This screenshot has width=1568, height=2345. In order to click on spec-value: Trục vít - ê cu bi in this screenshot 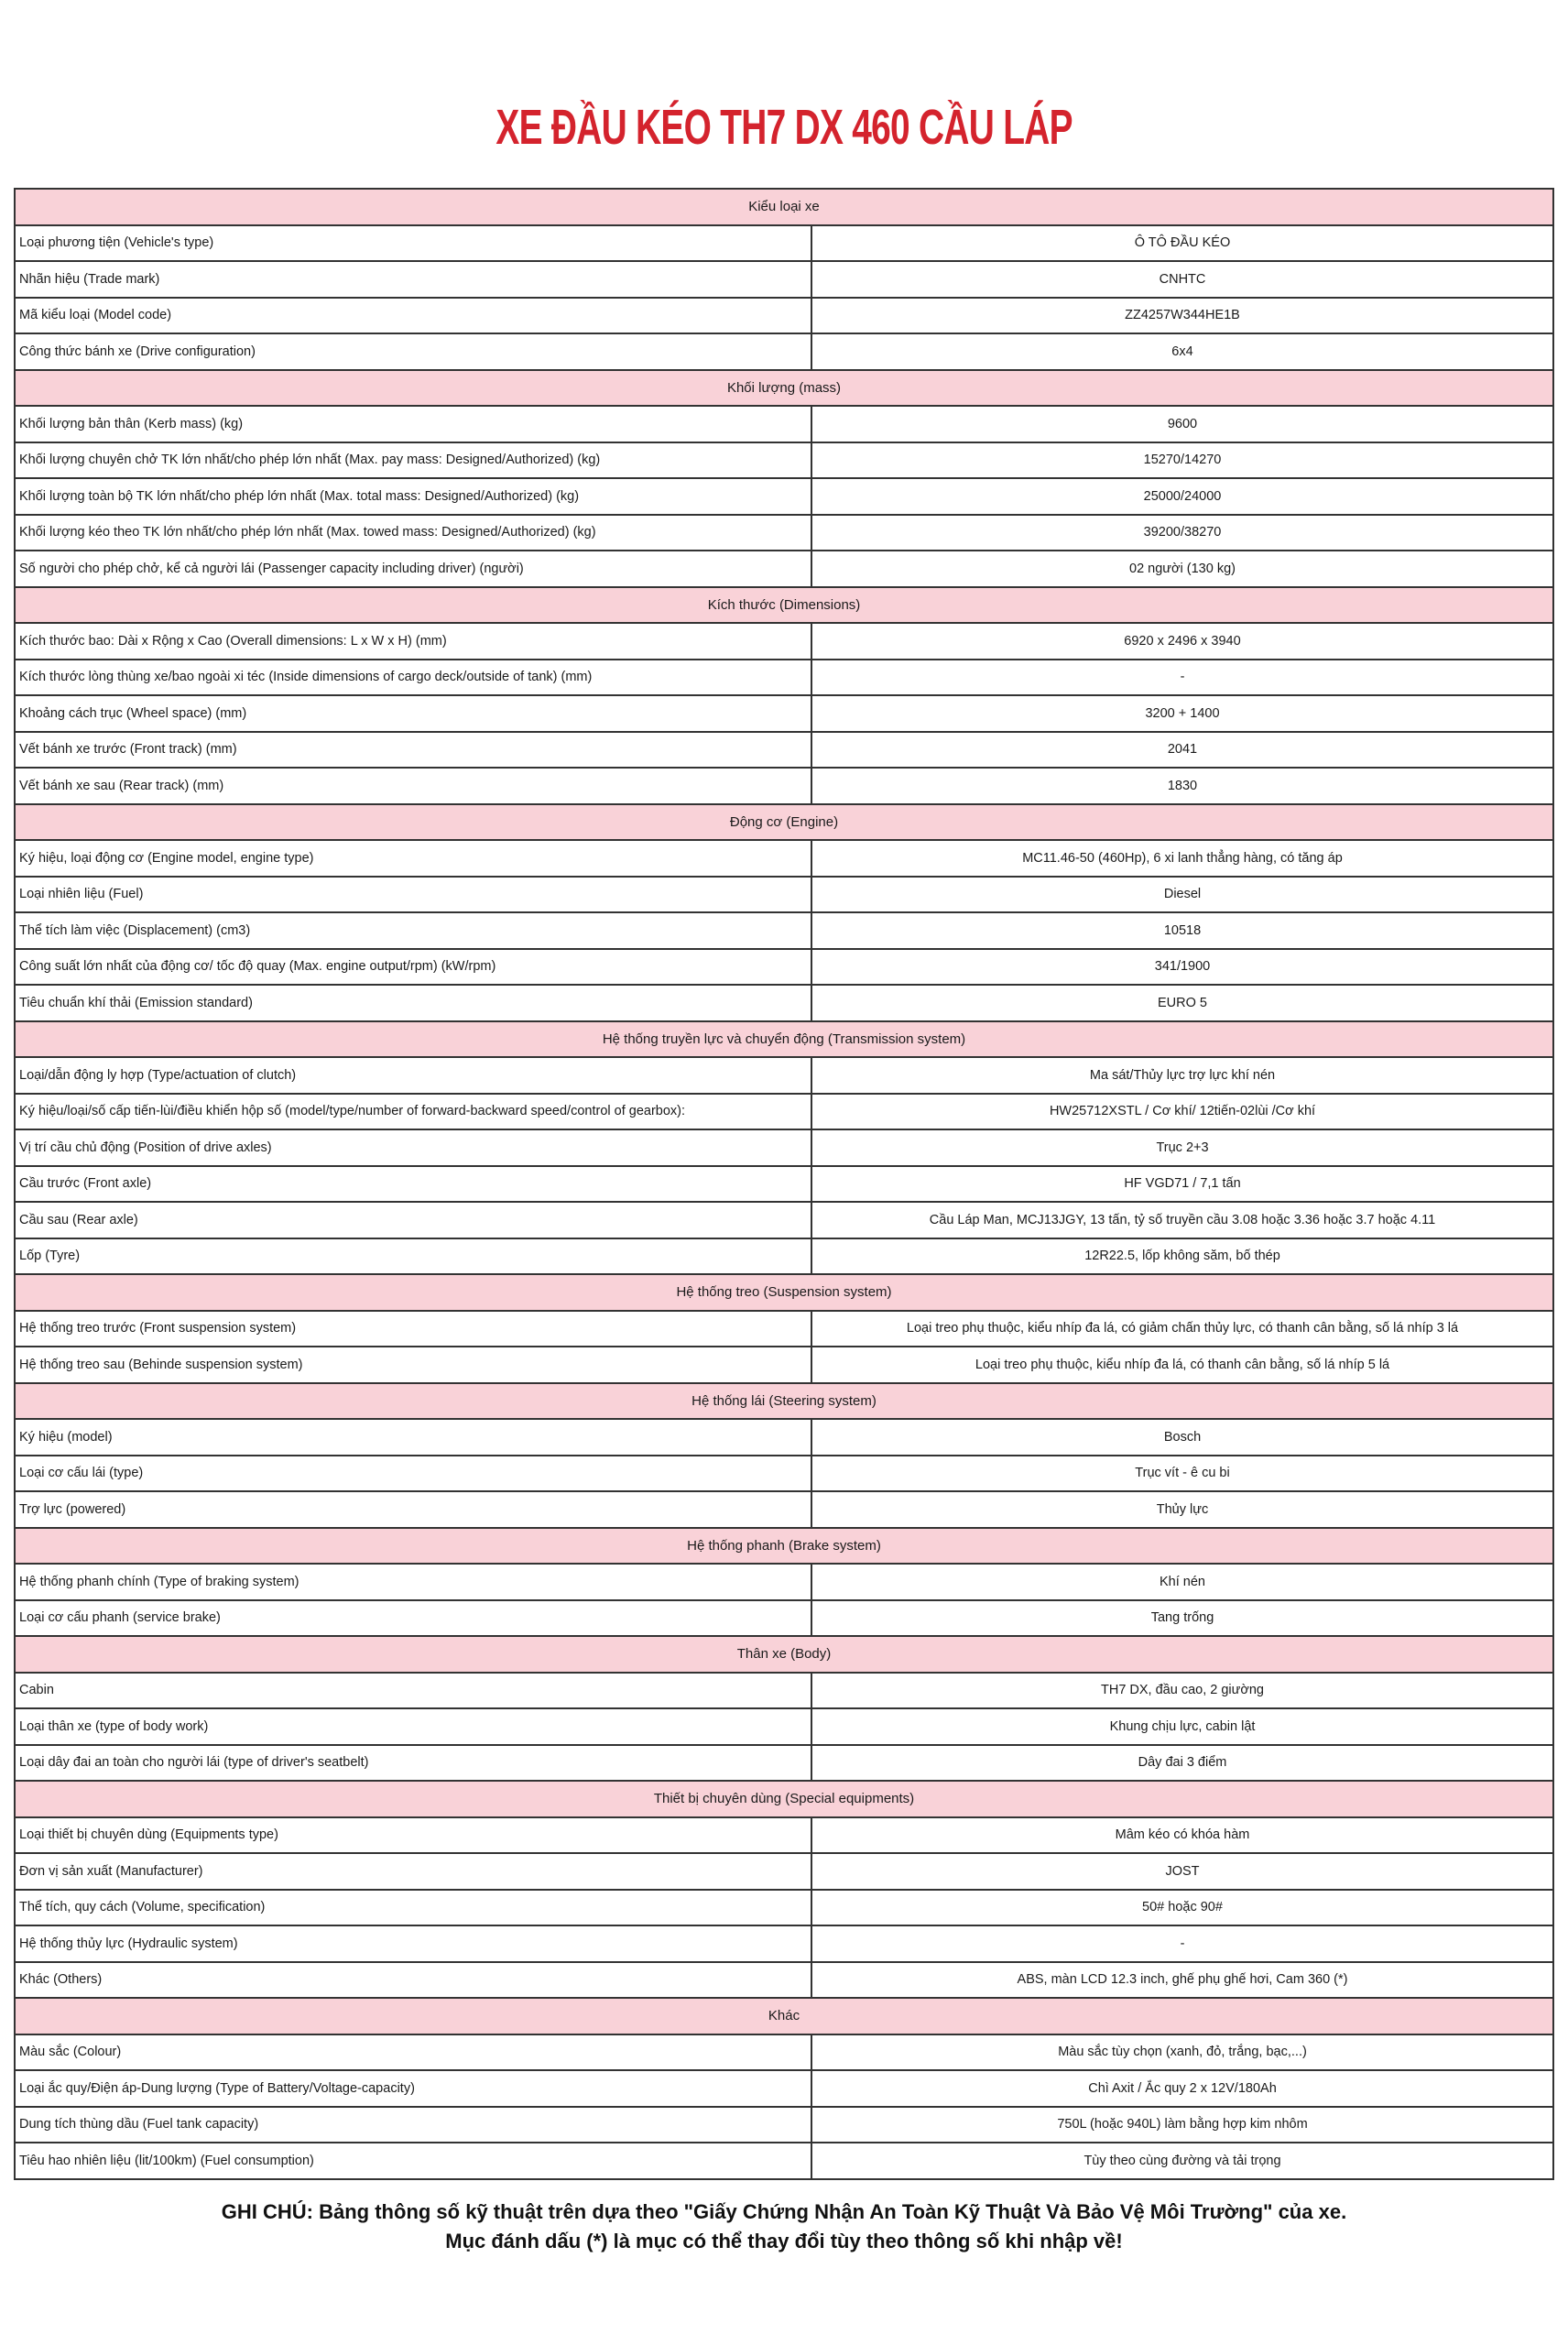, I will do `click(1182, 1473)`.